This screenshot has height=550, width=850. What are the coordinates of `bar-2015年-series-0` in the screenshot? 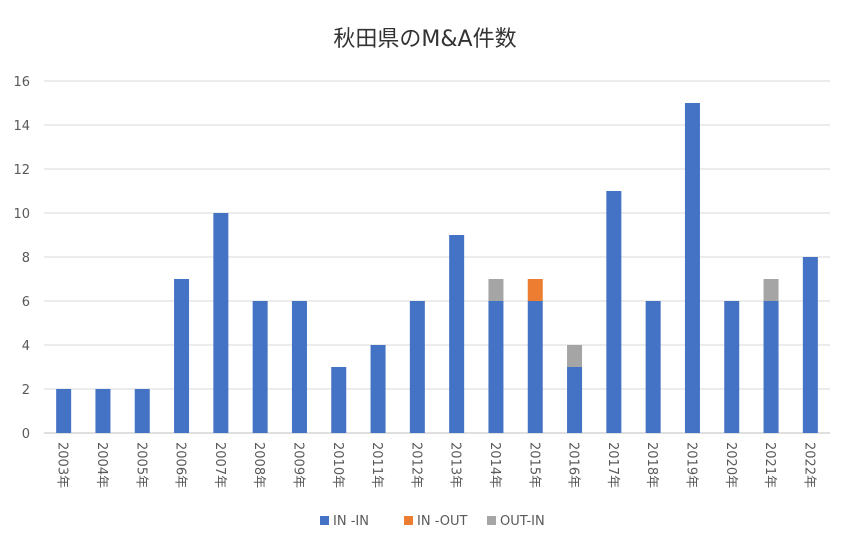 It's located at (535, 367).